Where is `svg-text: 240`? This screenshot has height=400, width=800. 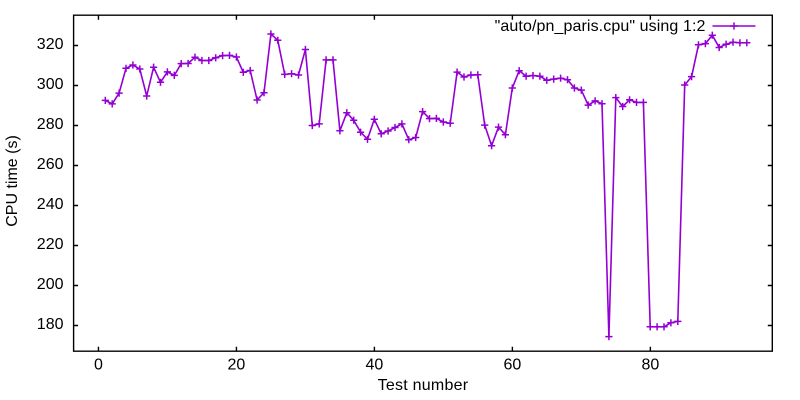 svg-text: 240 is located at coordinates (50, 204).